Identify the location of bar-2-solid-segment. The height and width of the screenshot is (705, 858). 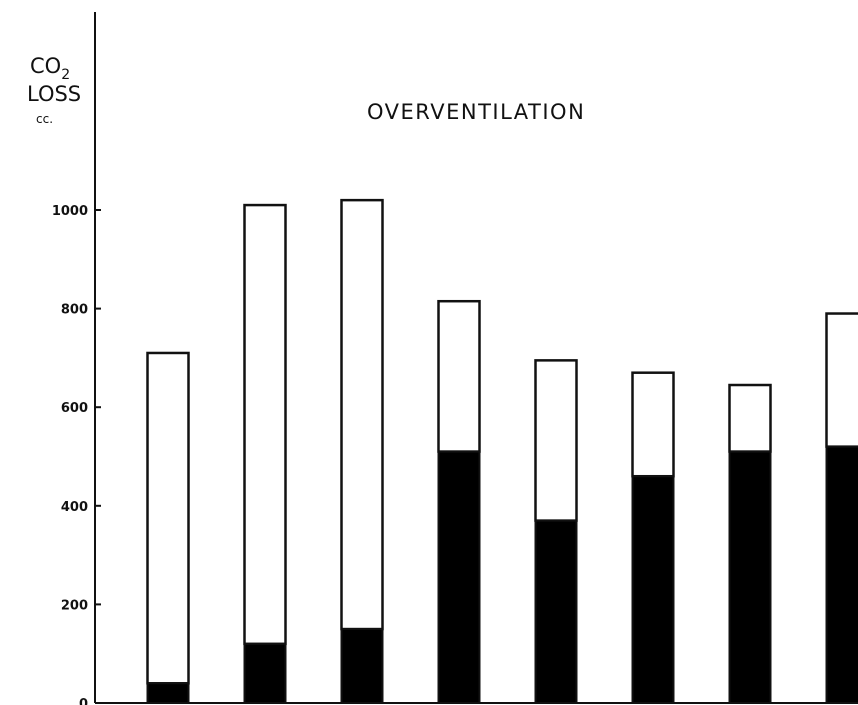
(265, 673).